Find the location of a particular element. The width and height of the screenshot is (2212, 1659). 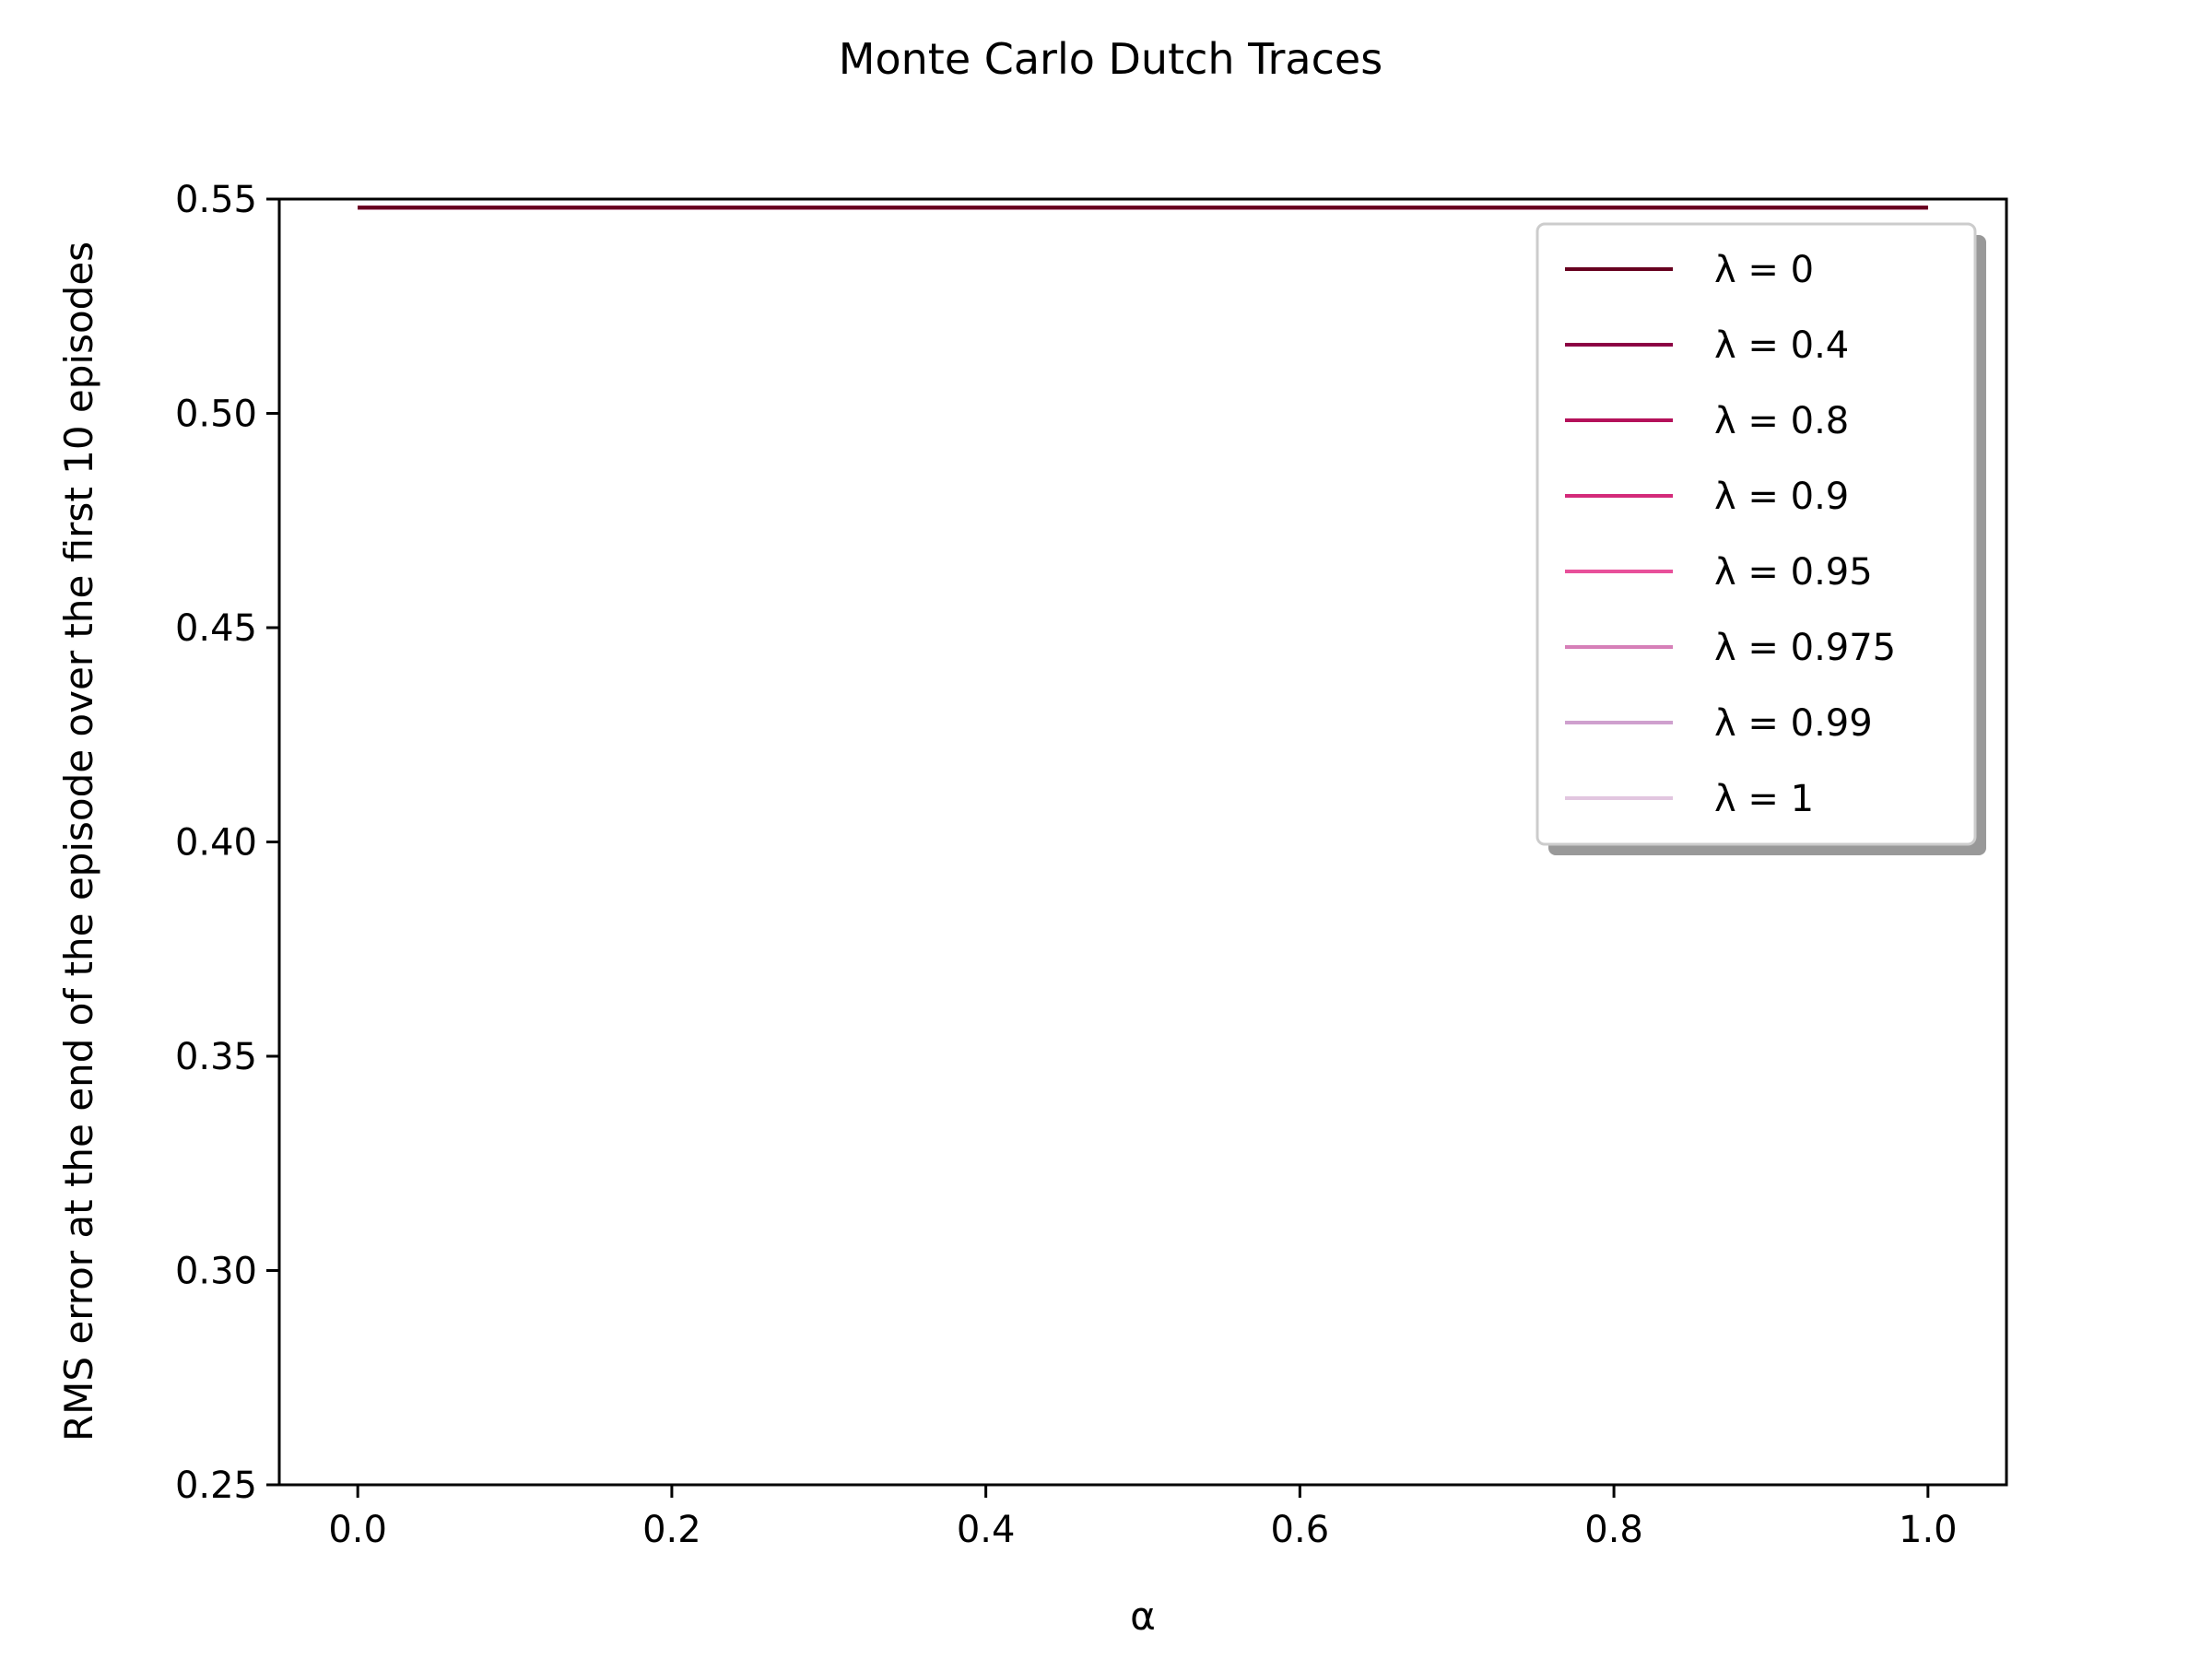

x-tick-label: 1.0 is located at coordinates (1928, 1530).